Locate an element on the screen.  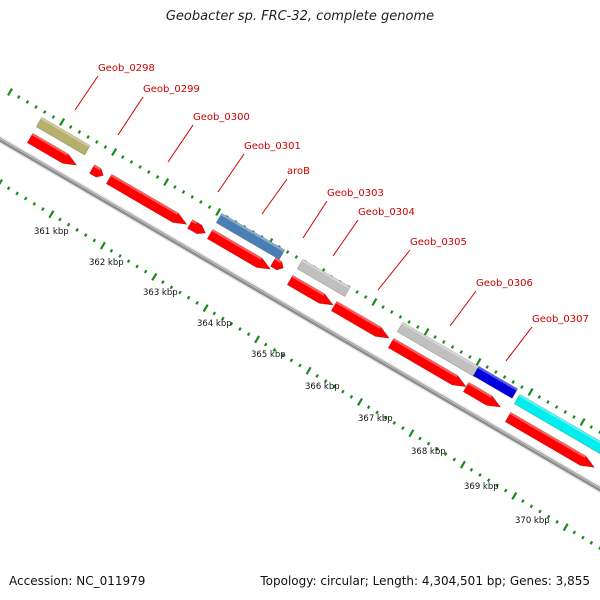
geob-0303-feature is located at coordinates (323, 277).